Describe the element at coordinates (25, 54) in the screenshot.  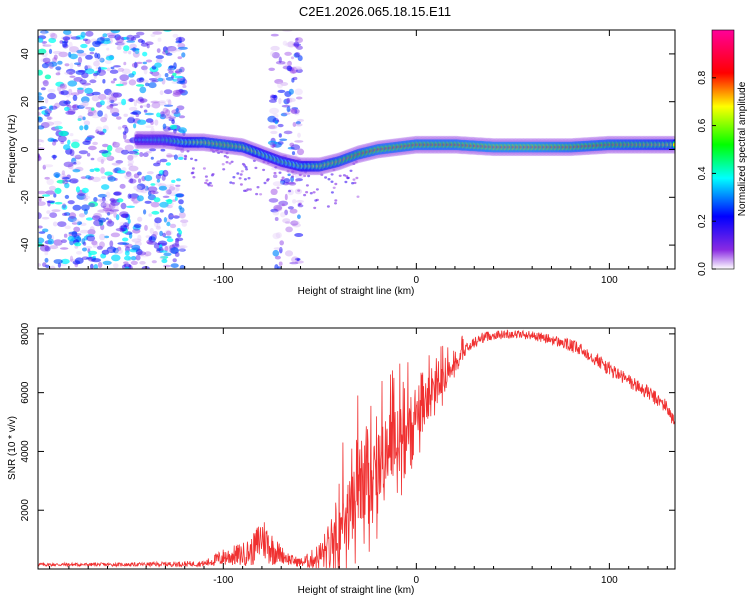
I see `spectrogram-y-tick-label: 40` at that location.